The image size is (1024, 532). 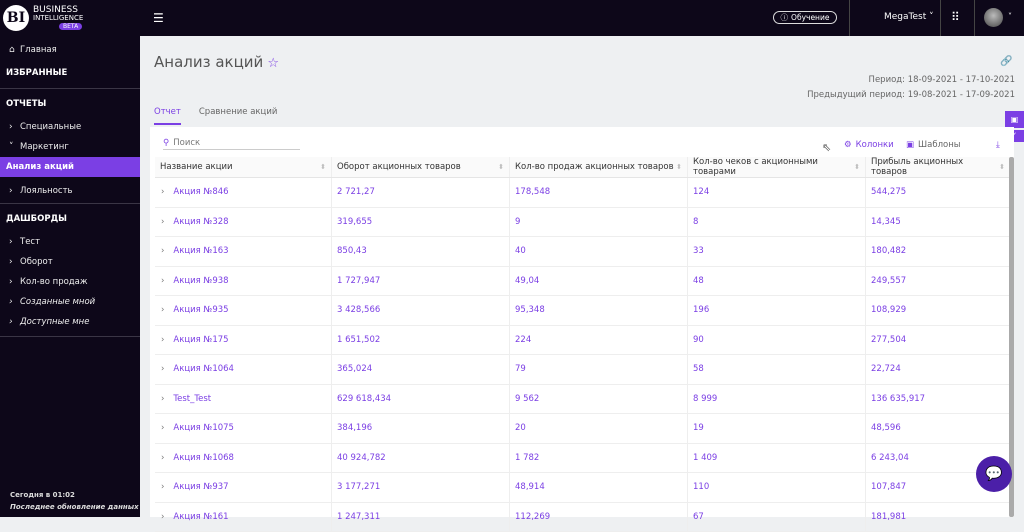 I want to click on sidebar-item-special: ›Специальные, so click(x=70, y=127).